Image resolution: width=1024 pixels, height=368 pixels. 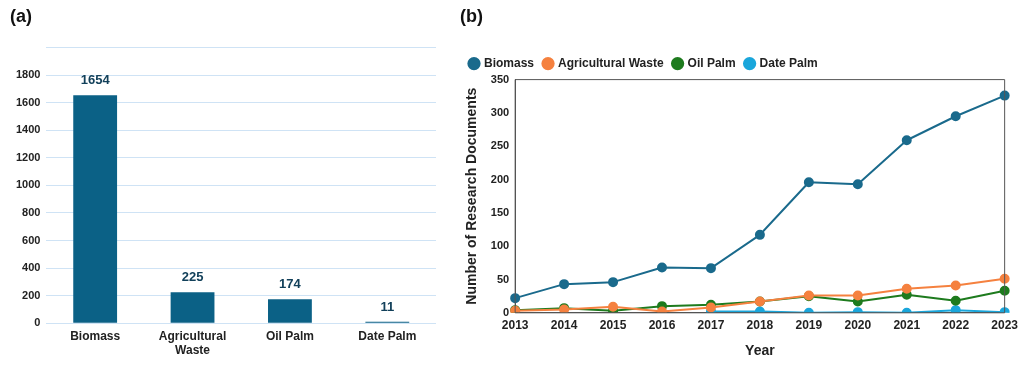 What do you see at coordinates (500, 145) in the screenshot?
I see `y-tick-label: 250` at bounding box center [500, 145].